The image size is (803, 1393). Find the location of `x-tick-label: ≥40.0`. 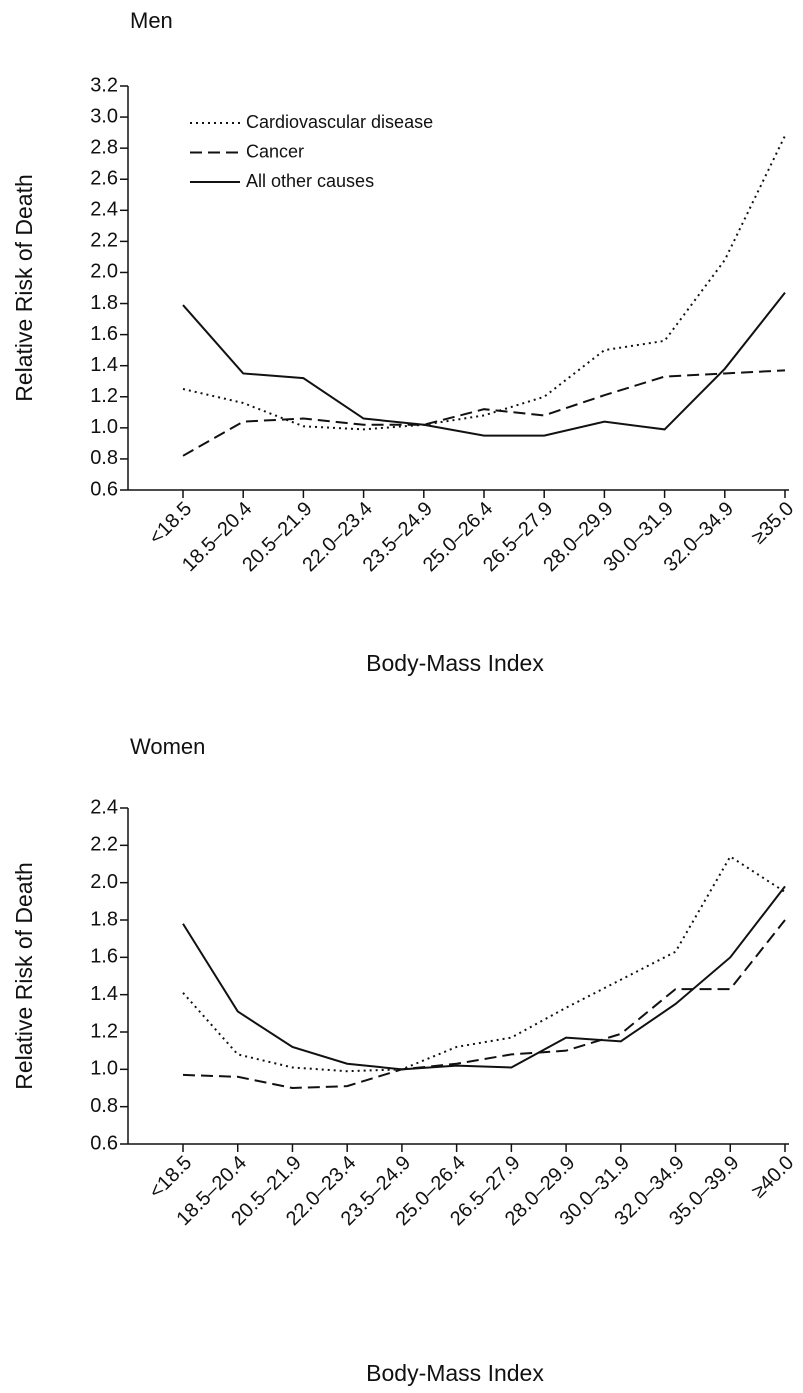

x-tick-label: ≥40.0 is located at coordinates (772, 1177).